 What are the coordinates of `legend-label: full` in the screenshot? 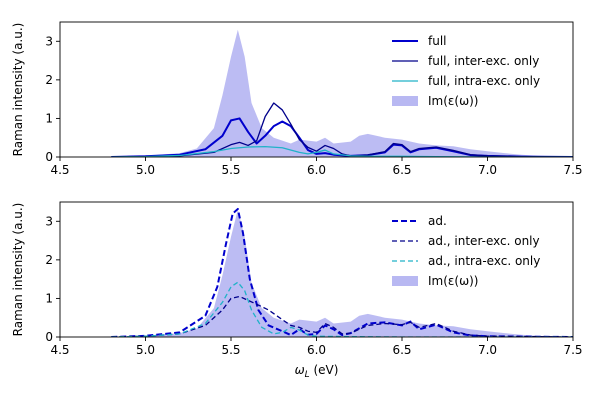 It's located at (437, 41).